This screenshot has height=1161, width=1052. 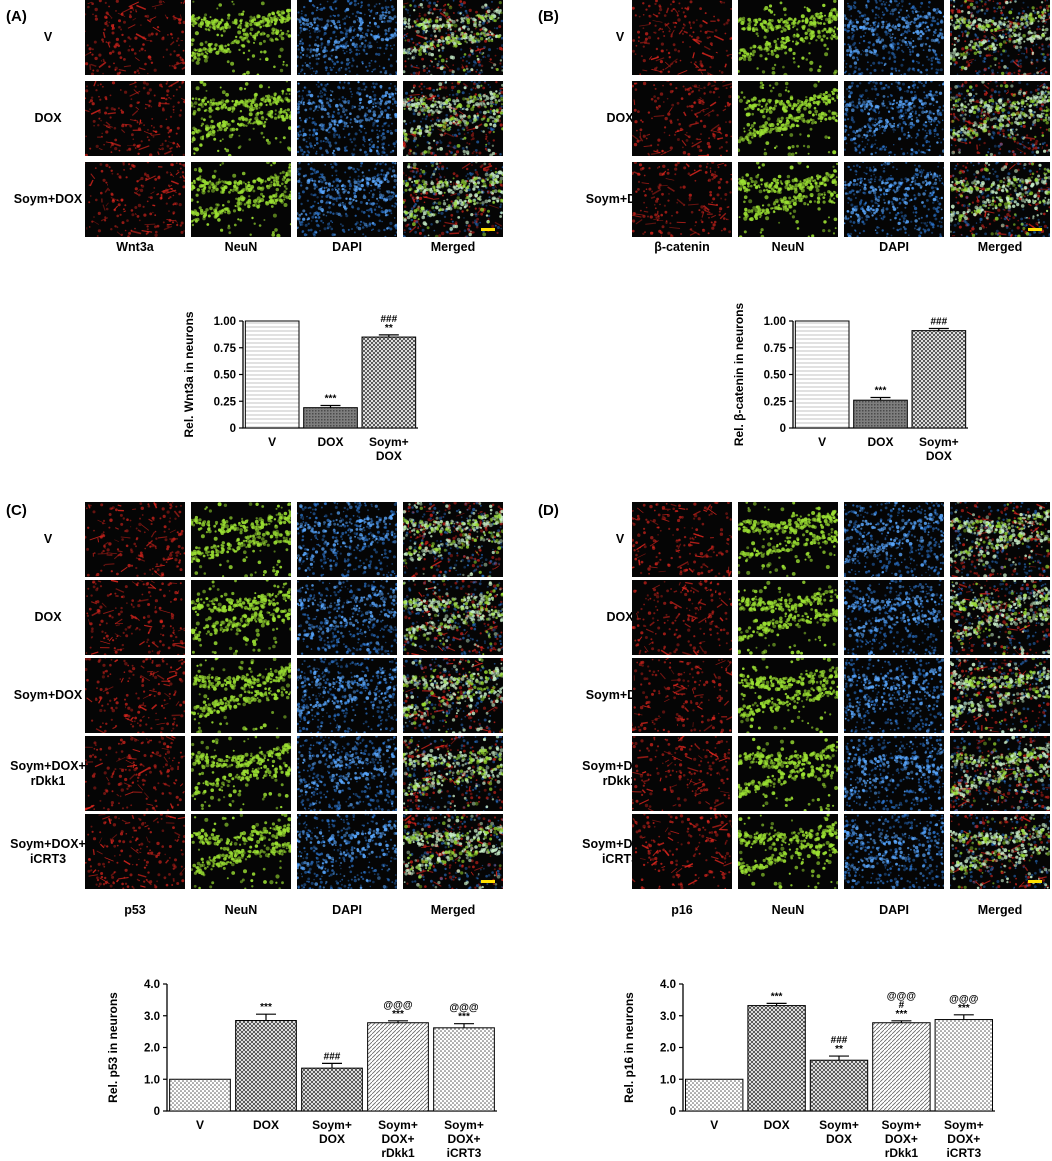 I want to click on column-label: NeuN, so click(x=241, y=910).